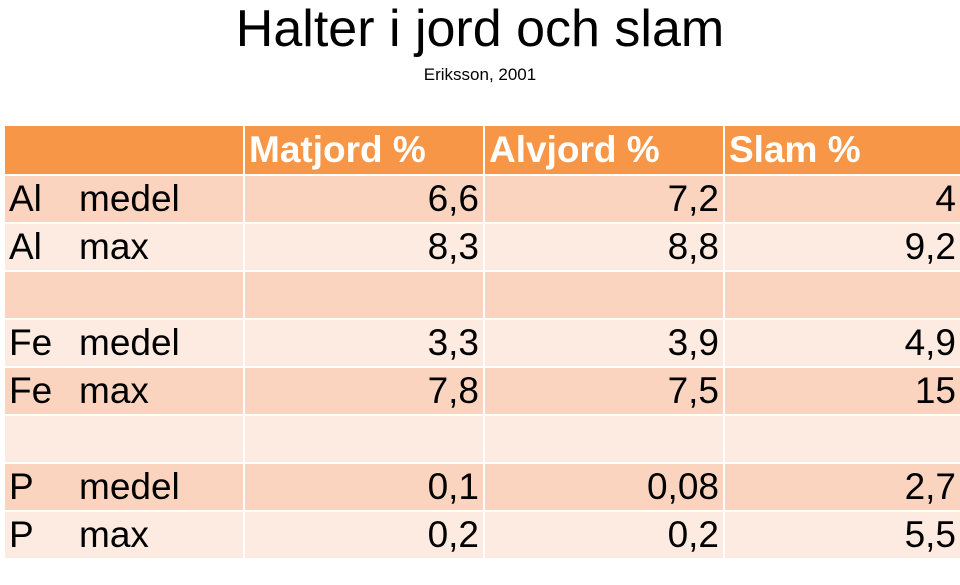 The image size is (960, 585). Describe the element at coordinates (841, 391) in the screenshot. I see `slam-cell: 15` at that location.